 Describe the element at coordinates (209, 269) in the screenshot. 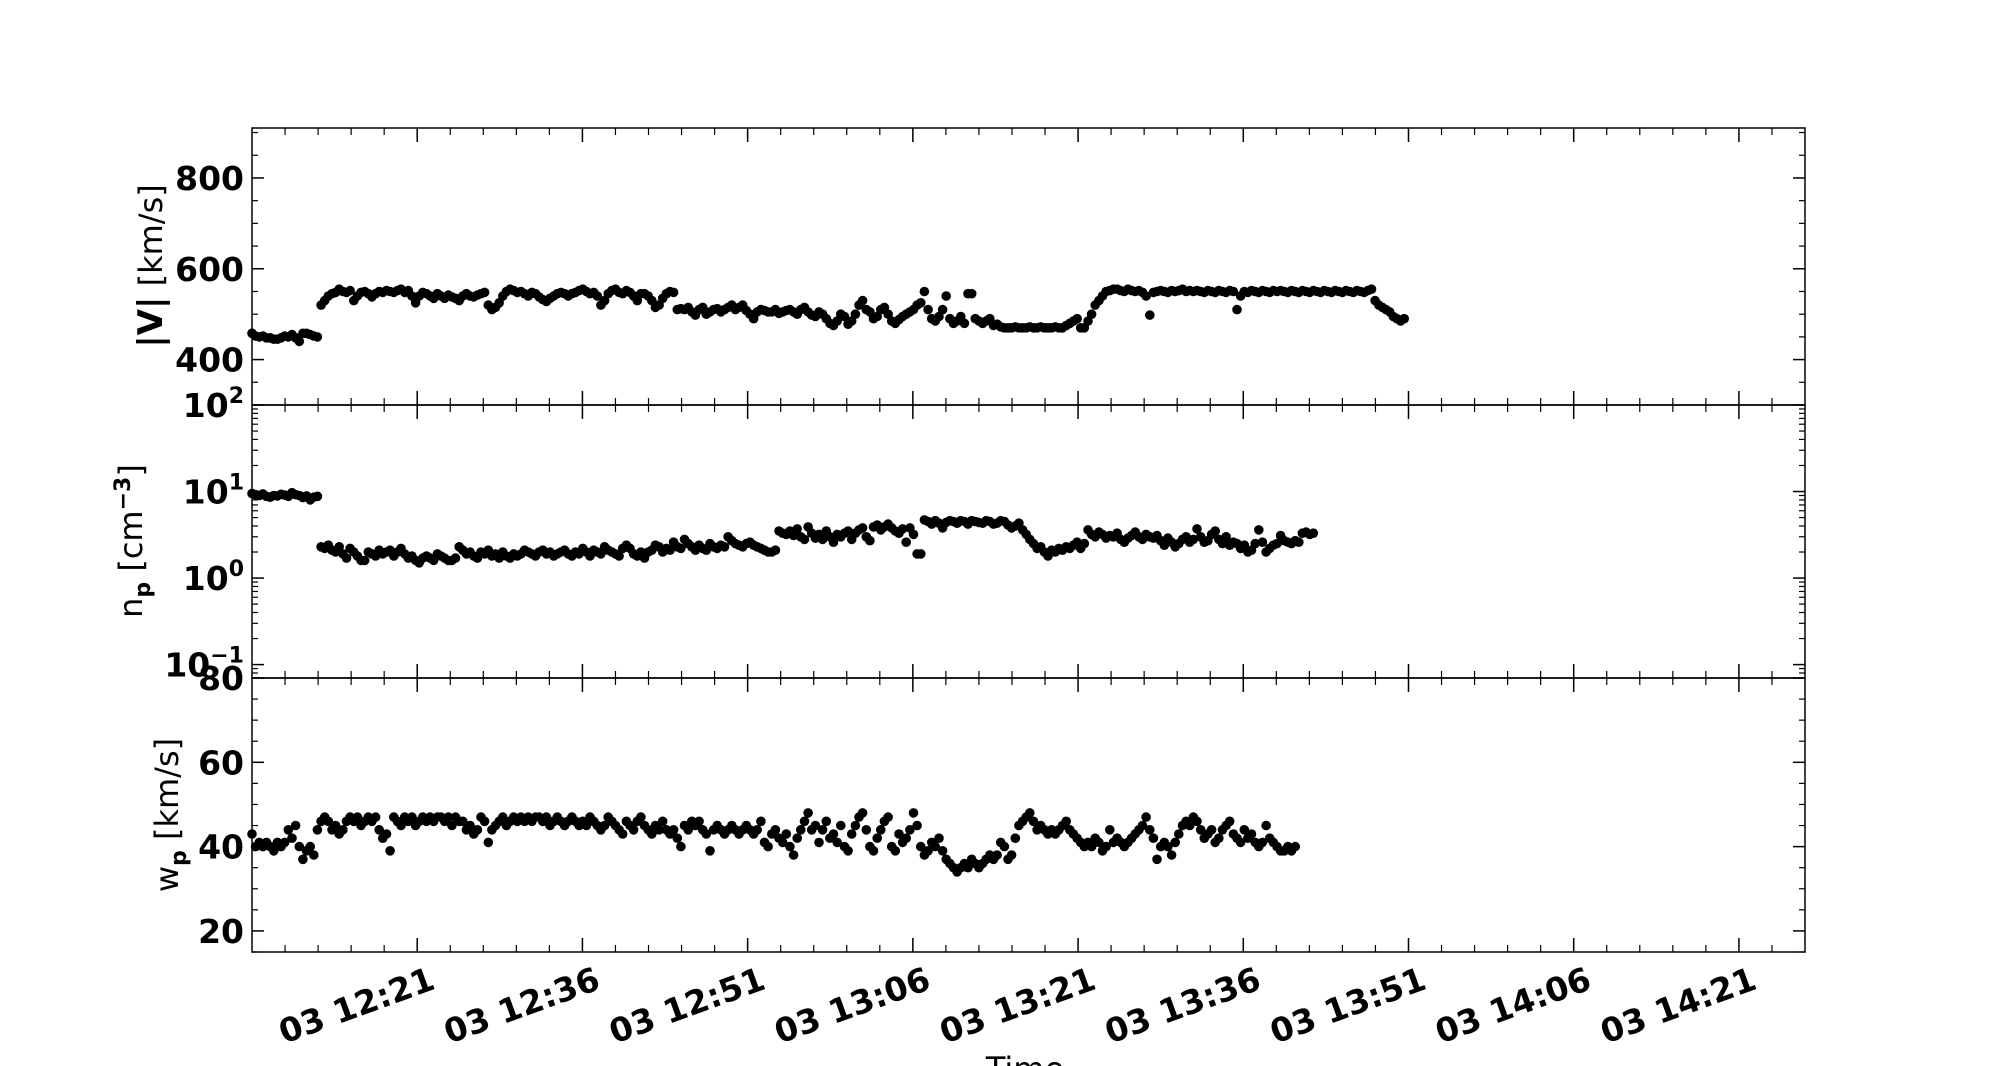

I see `y-tick-label: 600` at that location.